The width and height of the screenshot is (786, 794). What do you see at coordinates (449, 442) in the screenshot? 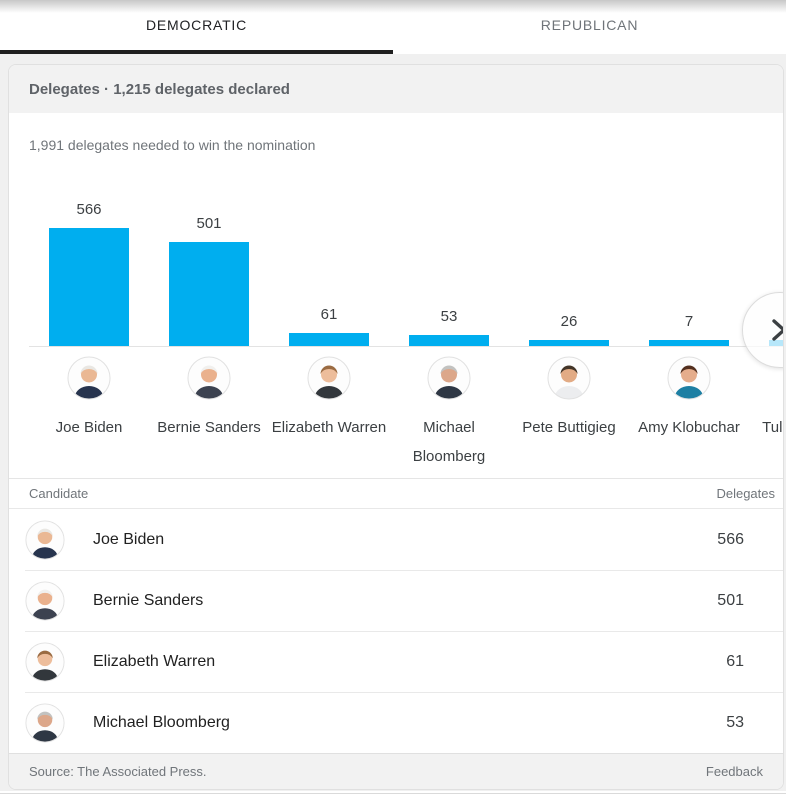
I see `candidate-name-michael-bloomberg: Michael Bloomberg` at bounding box center [449, 442].